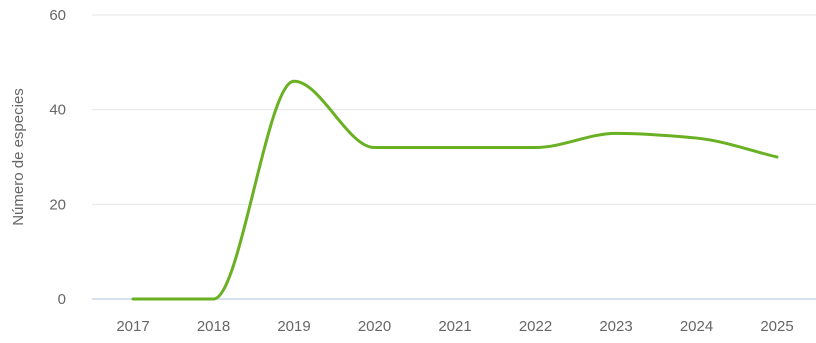  Describe the element at coordinates (776, 326) in the screenshot. I see `x-tick-label: 2025` at that location.